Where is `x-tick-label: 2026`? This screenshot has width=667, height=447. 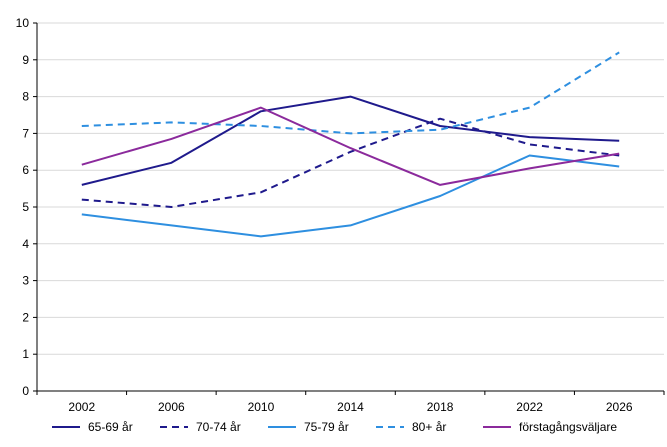 x-tick-label: 2026 is located at coordinates (619, 407).